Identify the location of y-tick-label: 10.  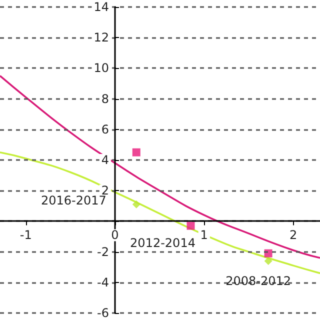
(101, 68).